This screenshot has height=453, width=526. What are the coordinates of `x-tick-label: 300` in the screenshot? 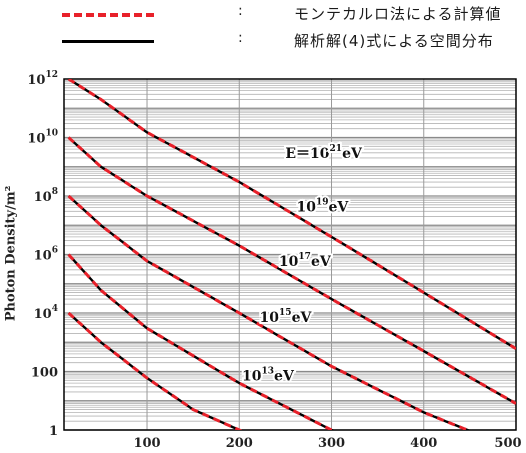 It's located at (331, 443).